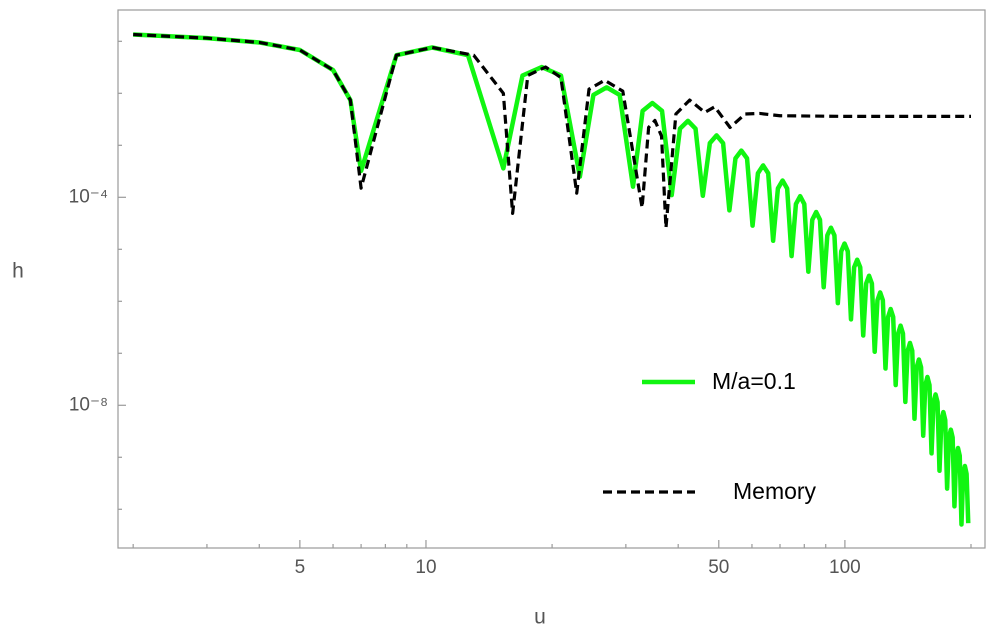 This screenshot has height=634, width=997. Describe the element at coordinates (88, 196) in the screenshot. I see `y-tick-label: 10⁻⁴` at that location.